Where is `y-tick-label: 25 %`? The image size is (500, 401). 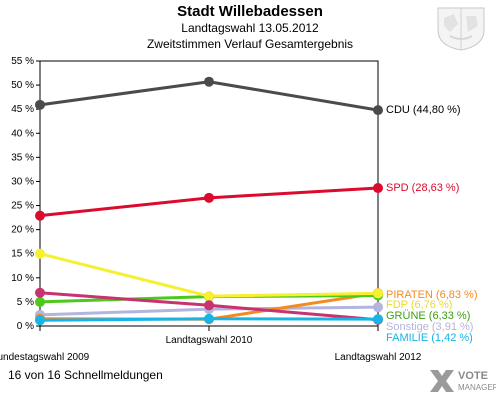 y-tick-label: 25 % is located at coordinates (22, 206).